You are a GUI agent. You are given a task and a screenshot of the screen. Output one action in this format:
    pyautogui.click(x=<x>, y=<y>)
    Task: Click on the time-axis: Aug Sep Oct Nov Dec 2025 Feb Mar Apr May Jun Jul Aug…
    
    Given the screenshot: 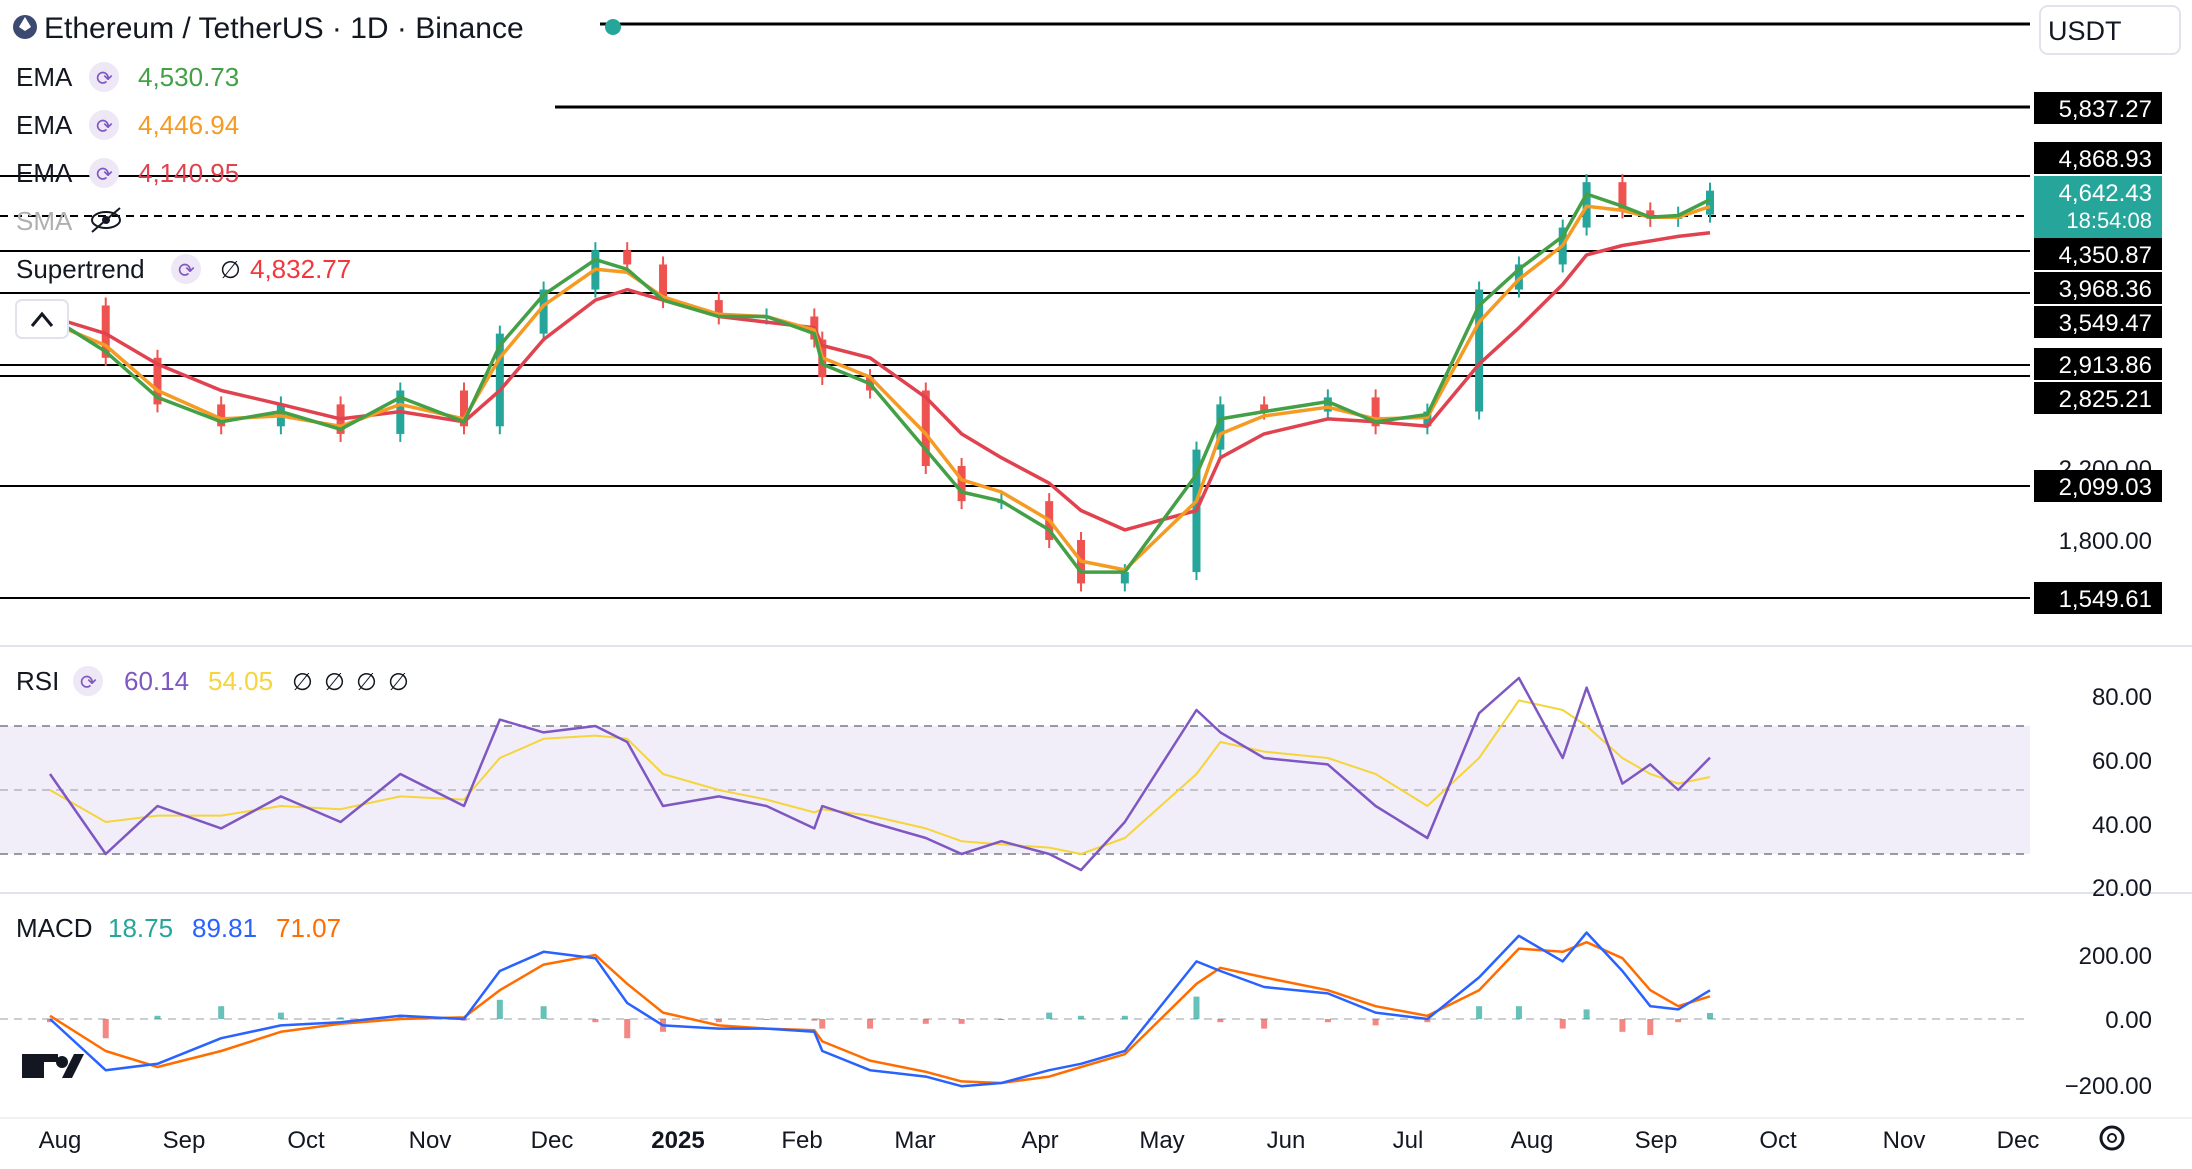 What is the action you would take?
    pyautogui.click(x=1039, y=1140)
    